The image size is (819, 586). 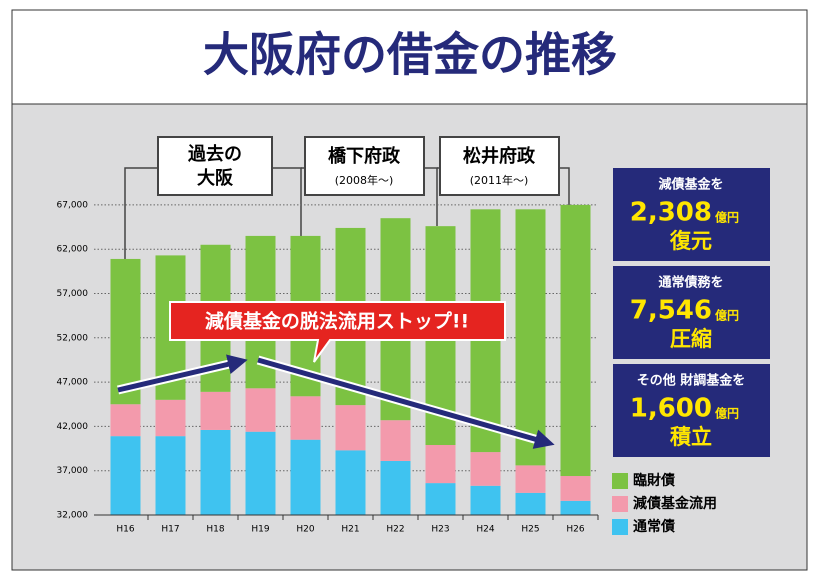 I want to click on panel-top: その他 財調基金を, so click(x=691, y=381).